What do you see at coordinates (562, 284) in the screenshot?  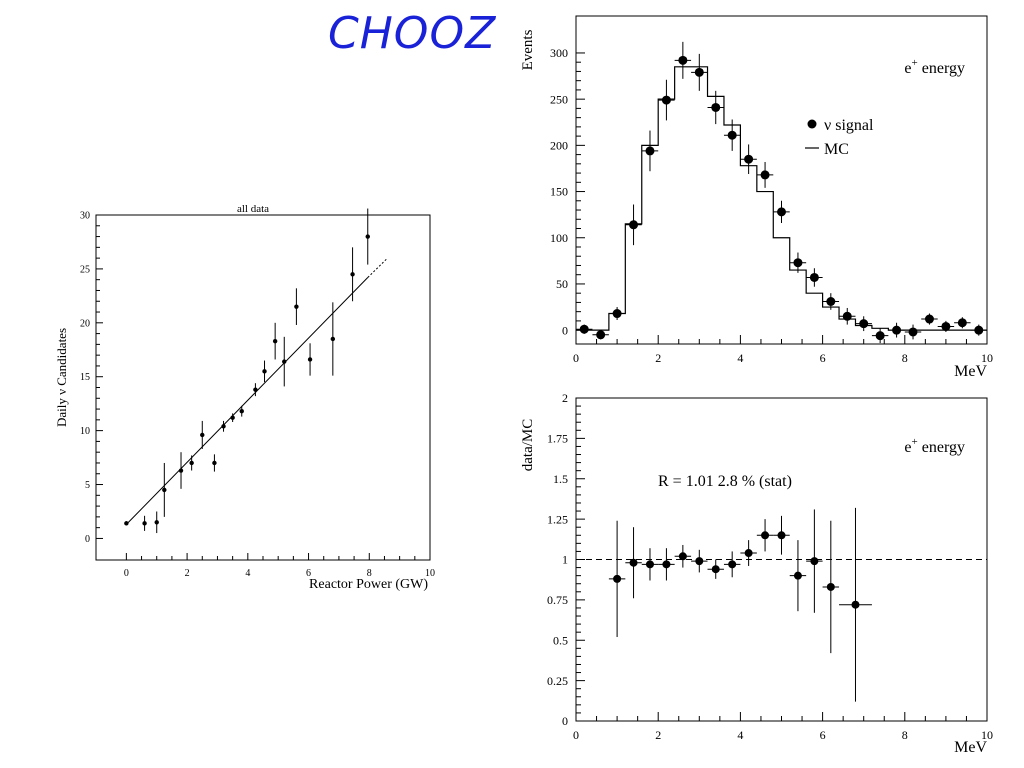 I see `y-tick-label: 50` at bounding box center [562, 284].